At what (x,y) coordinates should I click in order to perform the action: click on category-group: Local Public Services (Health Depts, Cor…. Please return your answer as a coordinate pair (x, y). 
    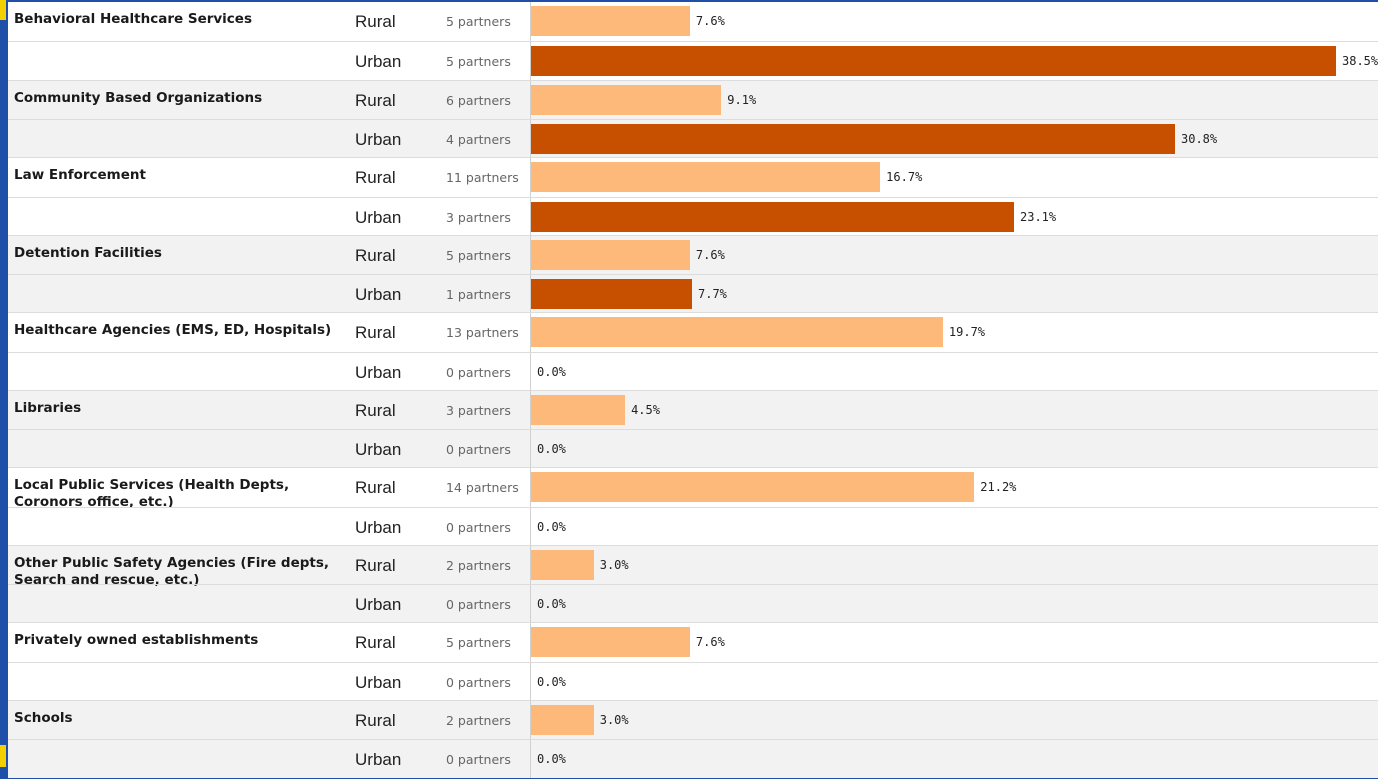
    Looking at the image, I should click on (693, 506).